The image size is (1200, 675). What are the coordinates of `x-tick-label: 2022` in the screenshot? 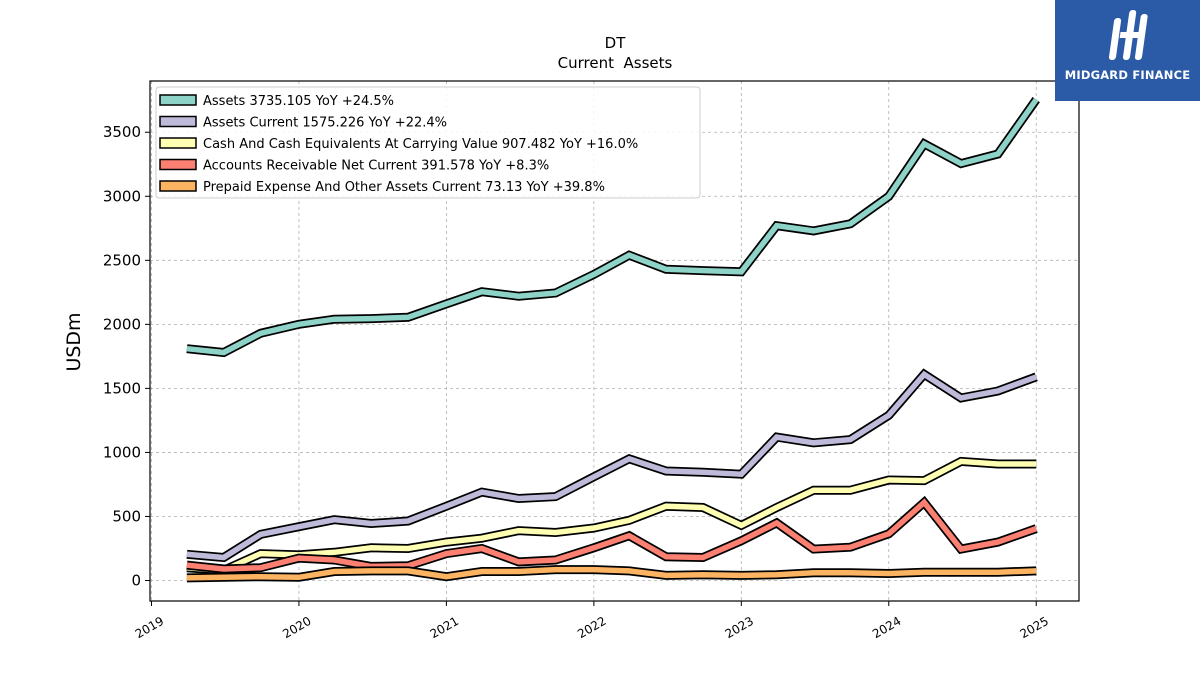 It's located at (591, 627).